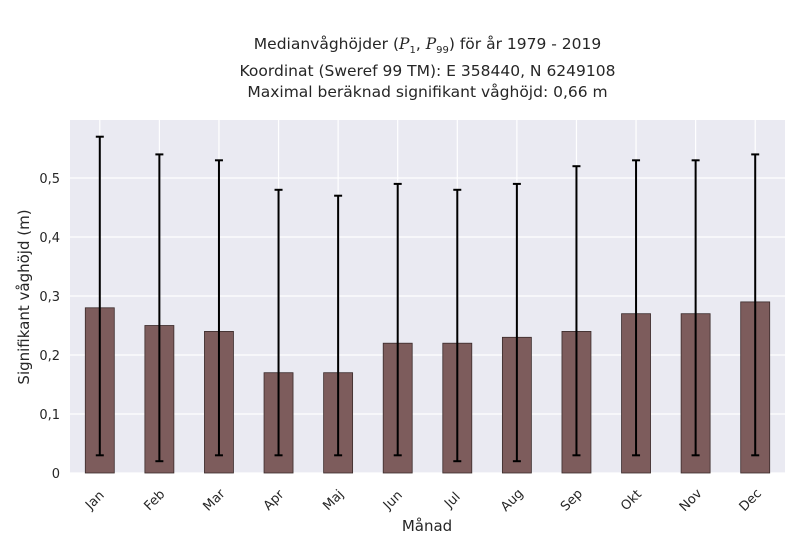 The width and height of the screenshot is (800, 550). What do you see at coordinates (631, 500) in the screenshot?
I see `x-tick-label: Okt` at bounding box center [631, 500].